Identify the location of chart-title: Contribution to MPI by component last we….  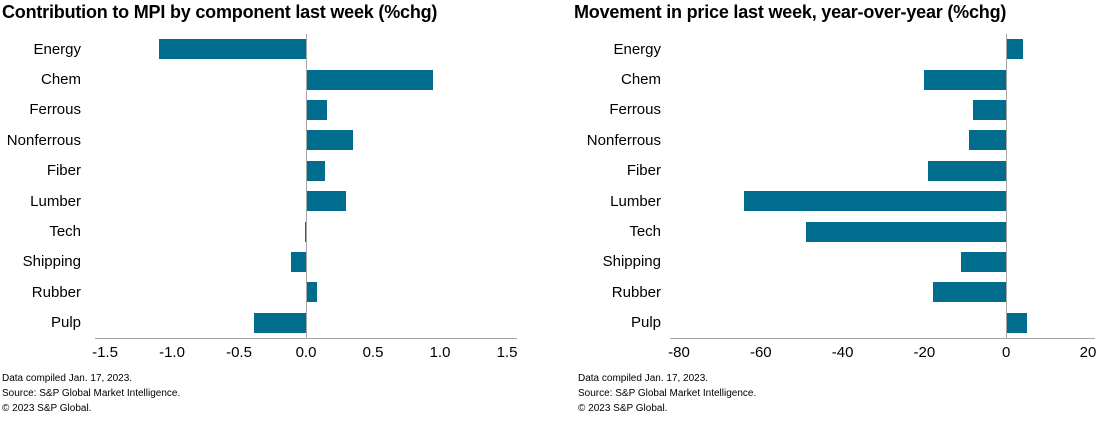
(220, 12).